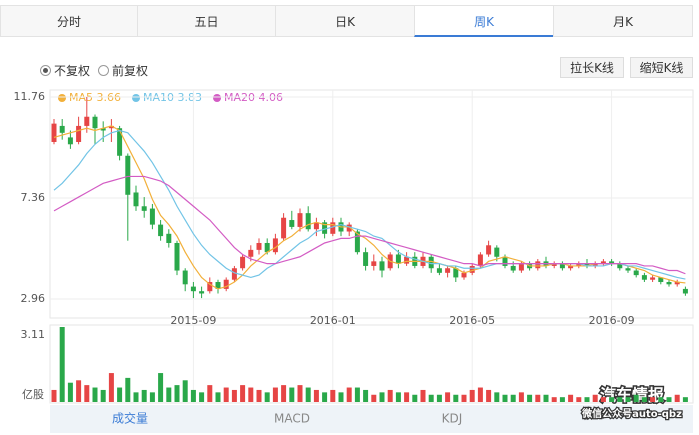 Image resolution: width=699 pixels, height=435 pixels. What do you see at coordinates (345, 21) in the screenshot?
I see `tab: 日K` at bounding box center [345, 21].